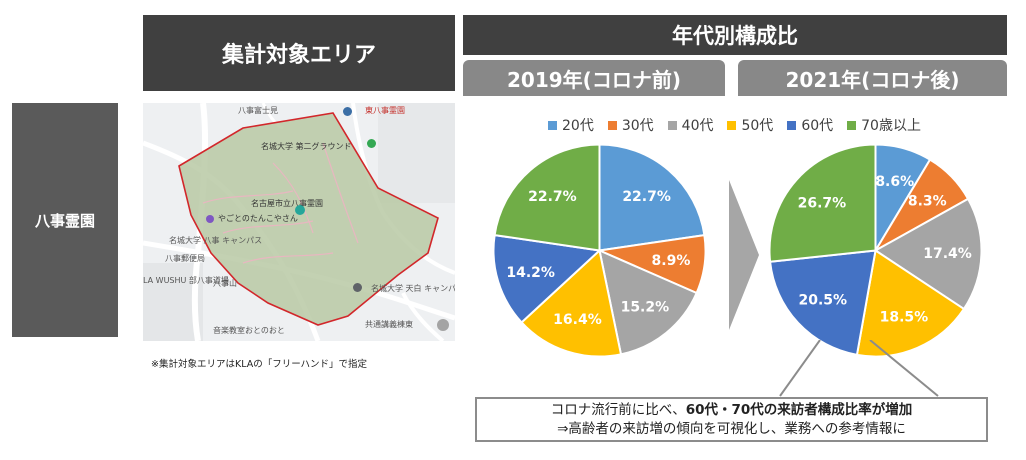 Image resolution: width=1026 pixels, height=460 pixels. I want to click on legend-label: 30代, so click(637, 126).